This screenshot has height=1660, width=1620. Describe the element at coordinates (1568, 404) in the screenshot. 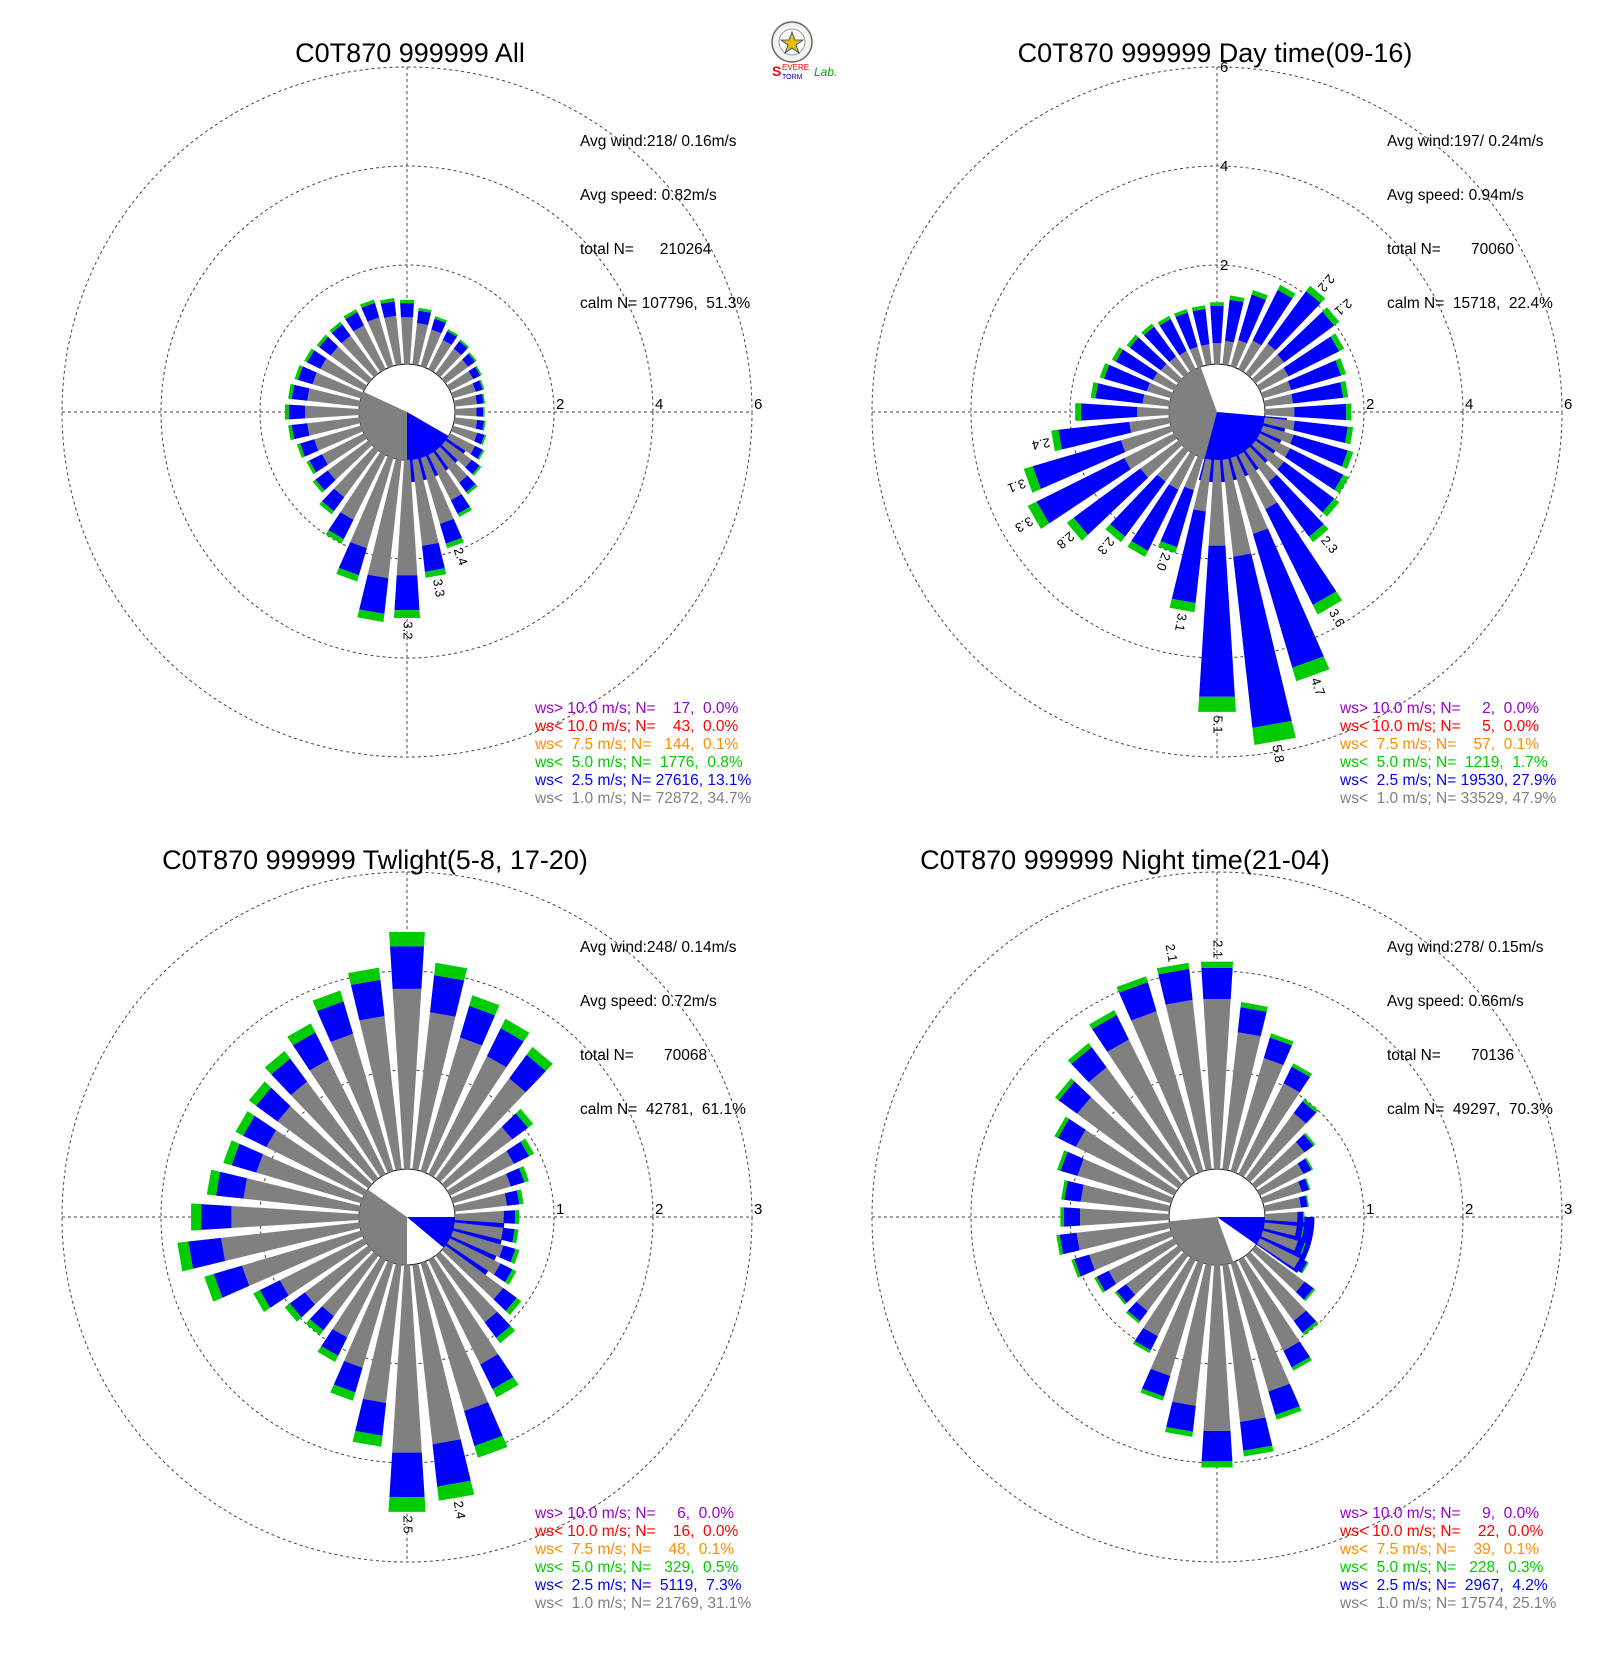

I see `ring-label-east: 6` at that location.